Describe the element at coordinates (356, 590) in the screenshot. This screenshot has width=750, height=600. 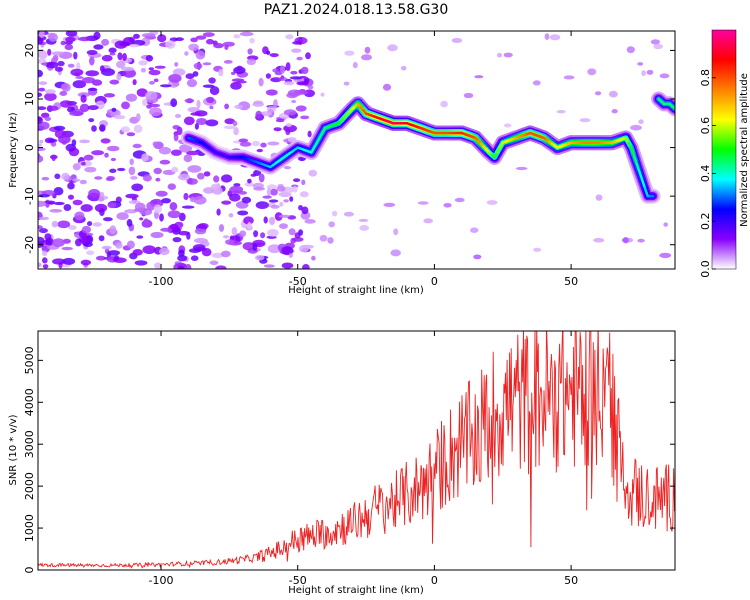
I see `snr-xlabel: Height of straight line (km)` at that location.